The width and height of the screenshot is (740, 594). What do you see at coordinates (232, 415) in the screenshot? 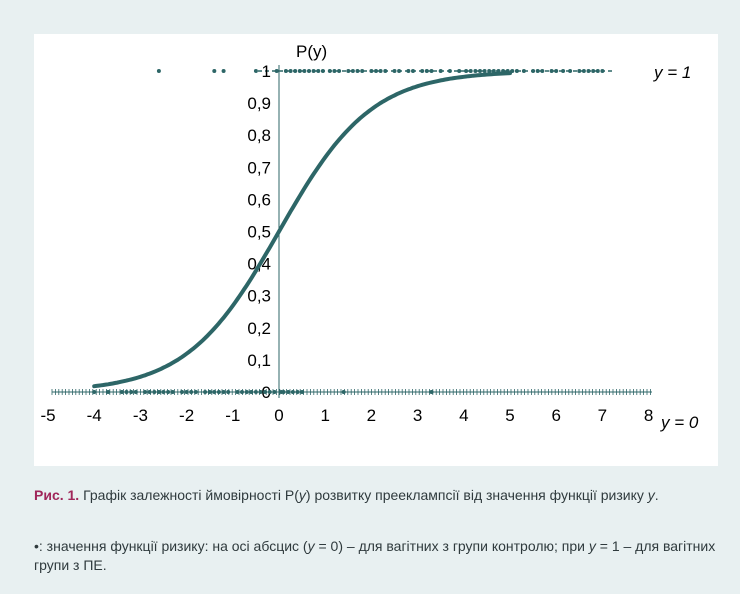
I see `x-tick-label: -1` at bounding box center [232, 415].